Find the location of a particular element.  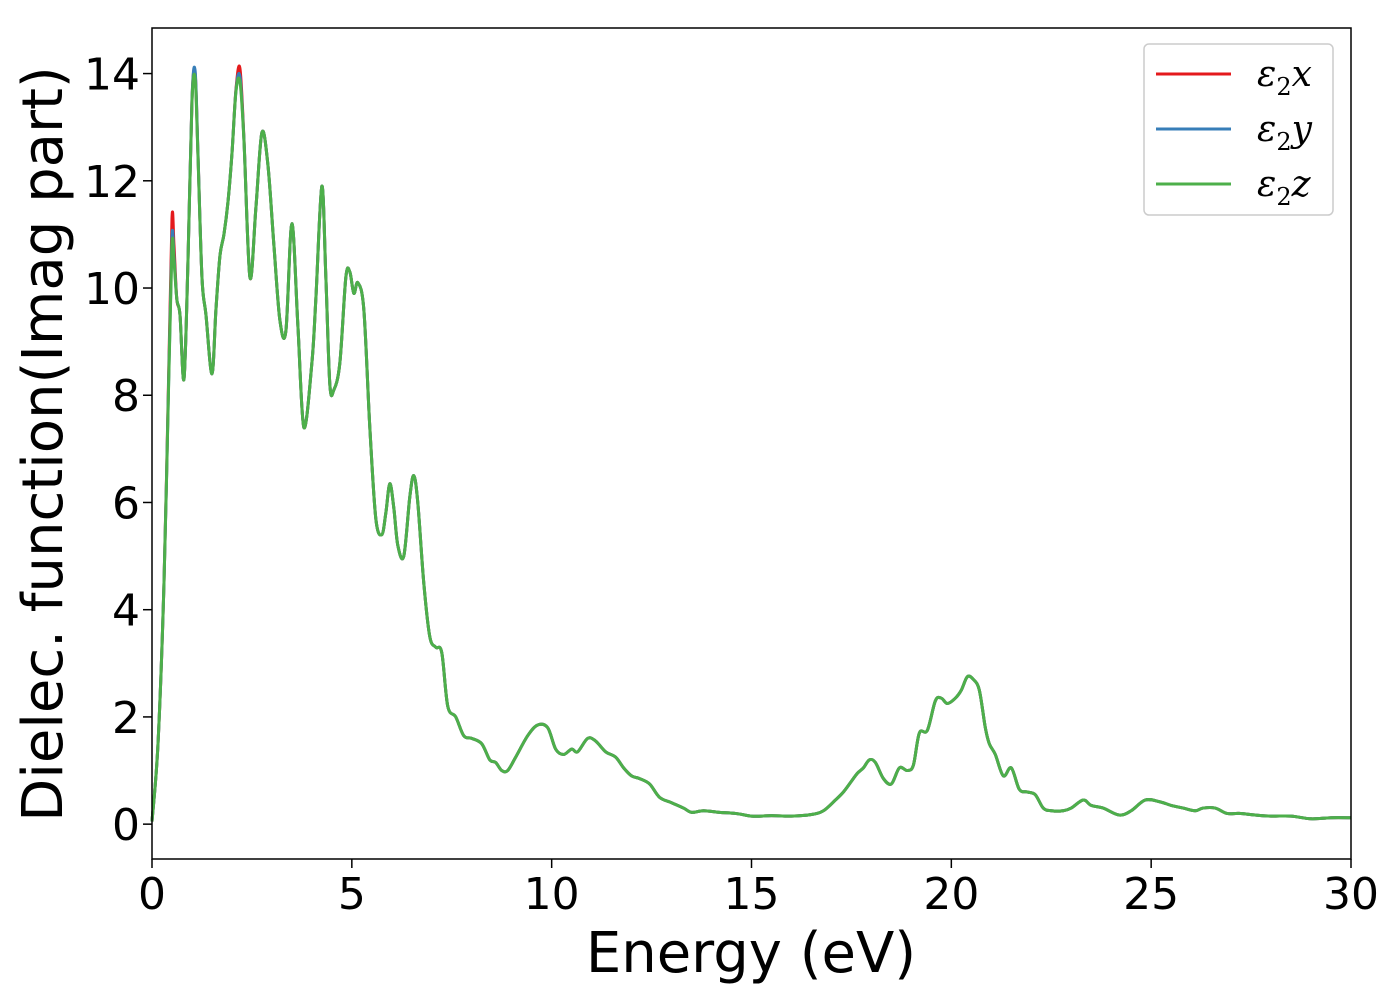

y-tick-label: 2 is located at coordinates (126, 718).